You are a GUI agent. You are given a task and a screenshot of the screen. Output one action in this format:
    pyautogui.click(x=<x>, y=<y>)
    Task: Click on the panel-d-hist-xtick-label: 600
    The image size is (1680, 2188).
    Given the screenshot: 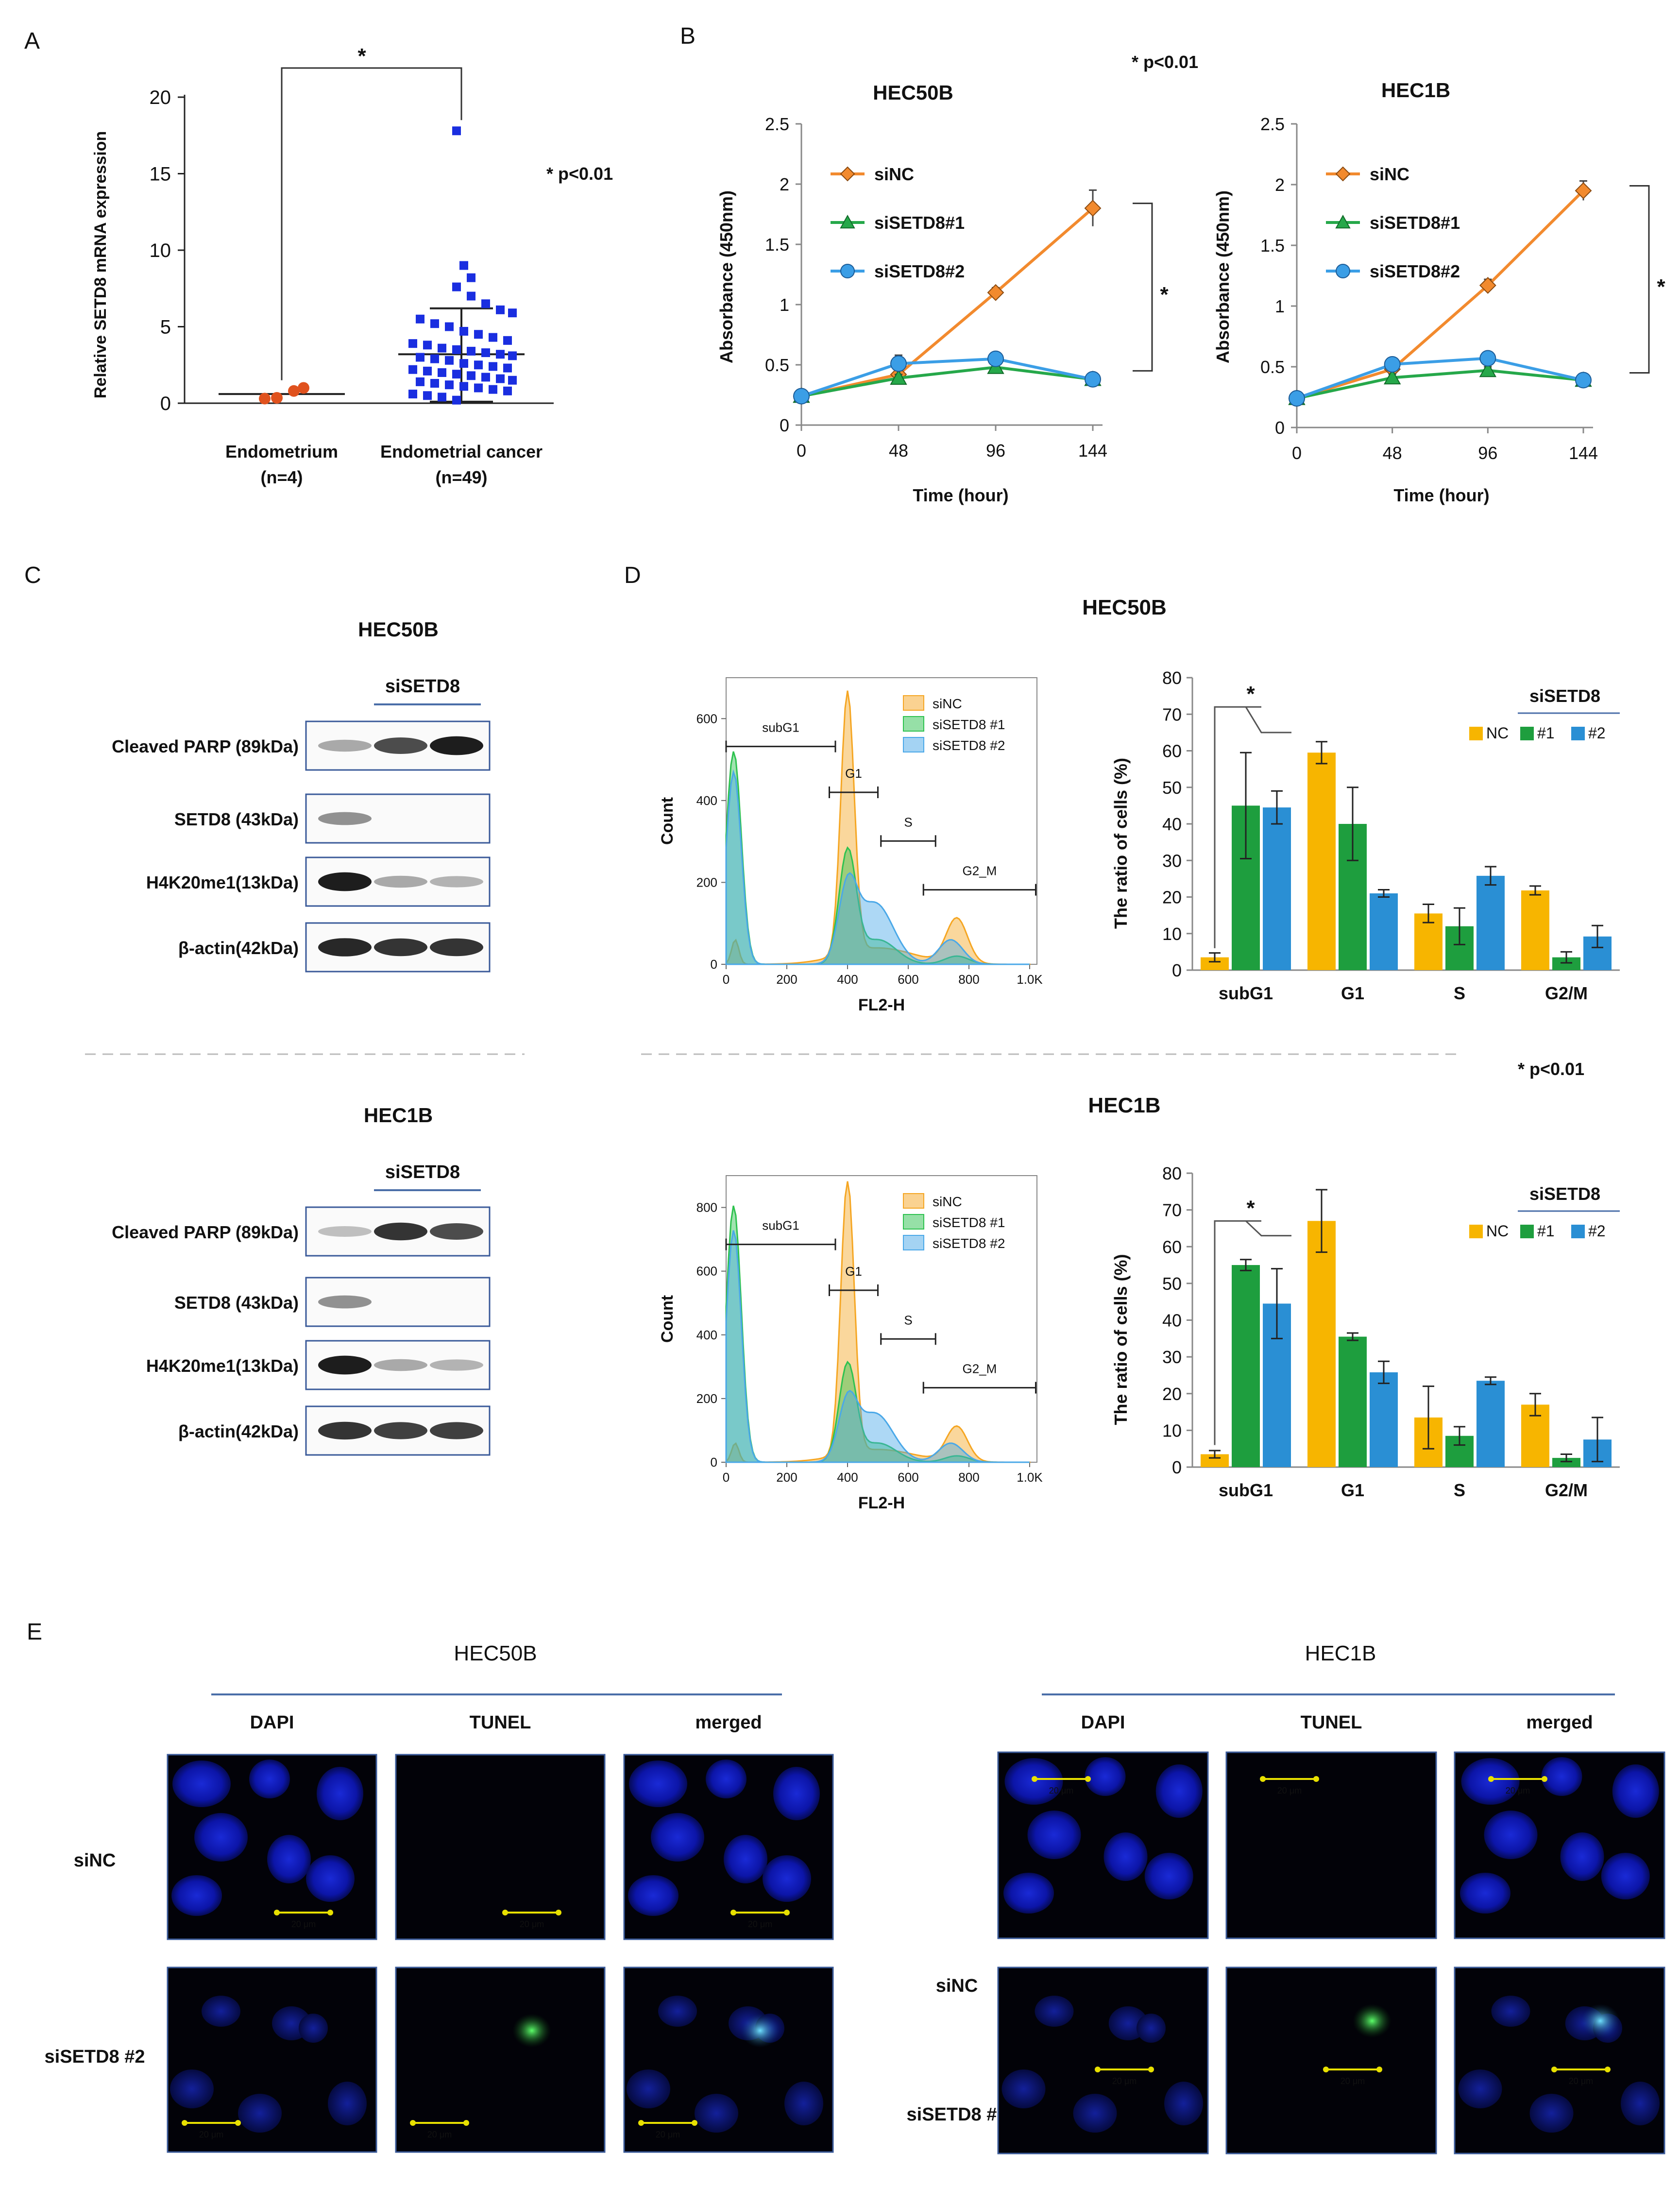 What is the action you would take?
    pyautogui.click(x=908, y=1477)
    